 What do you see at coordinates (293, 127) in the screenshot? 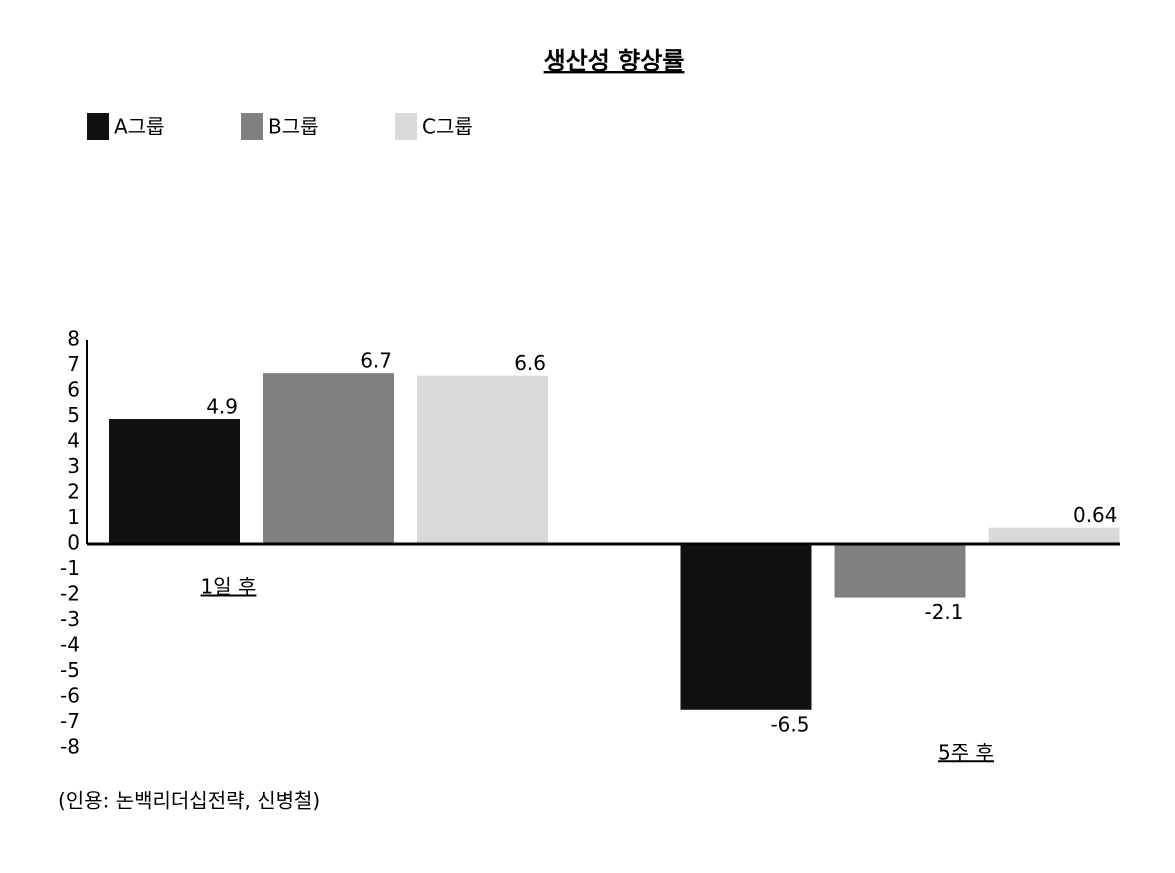
I see `legend-label: B그룹` at bounding box center [293, 127].